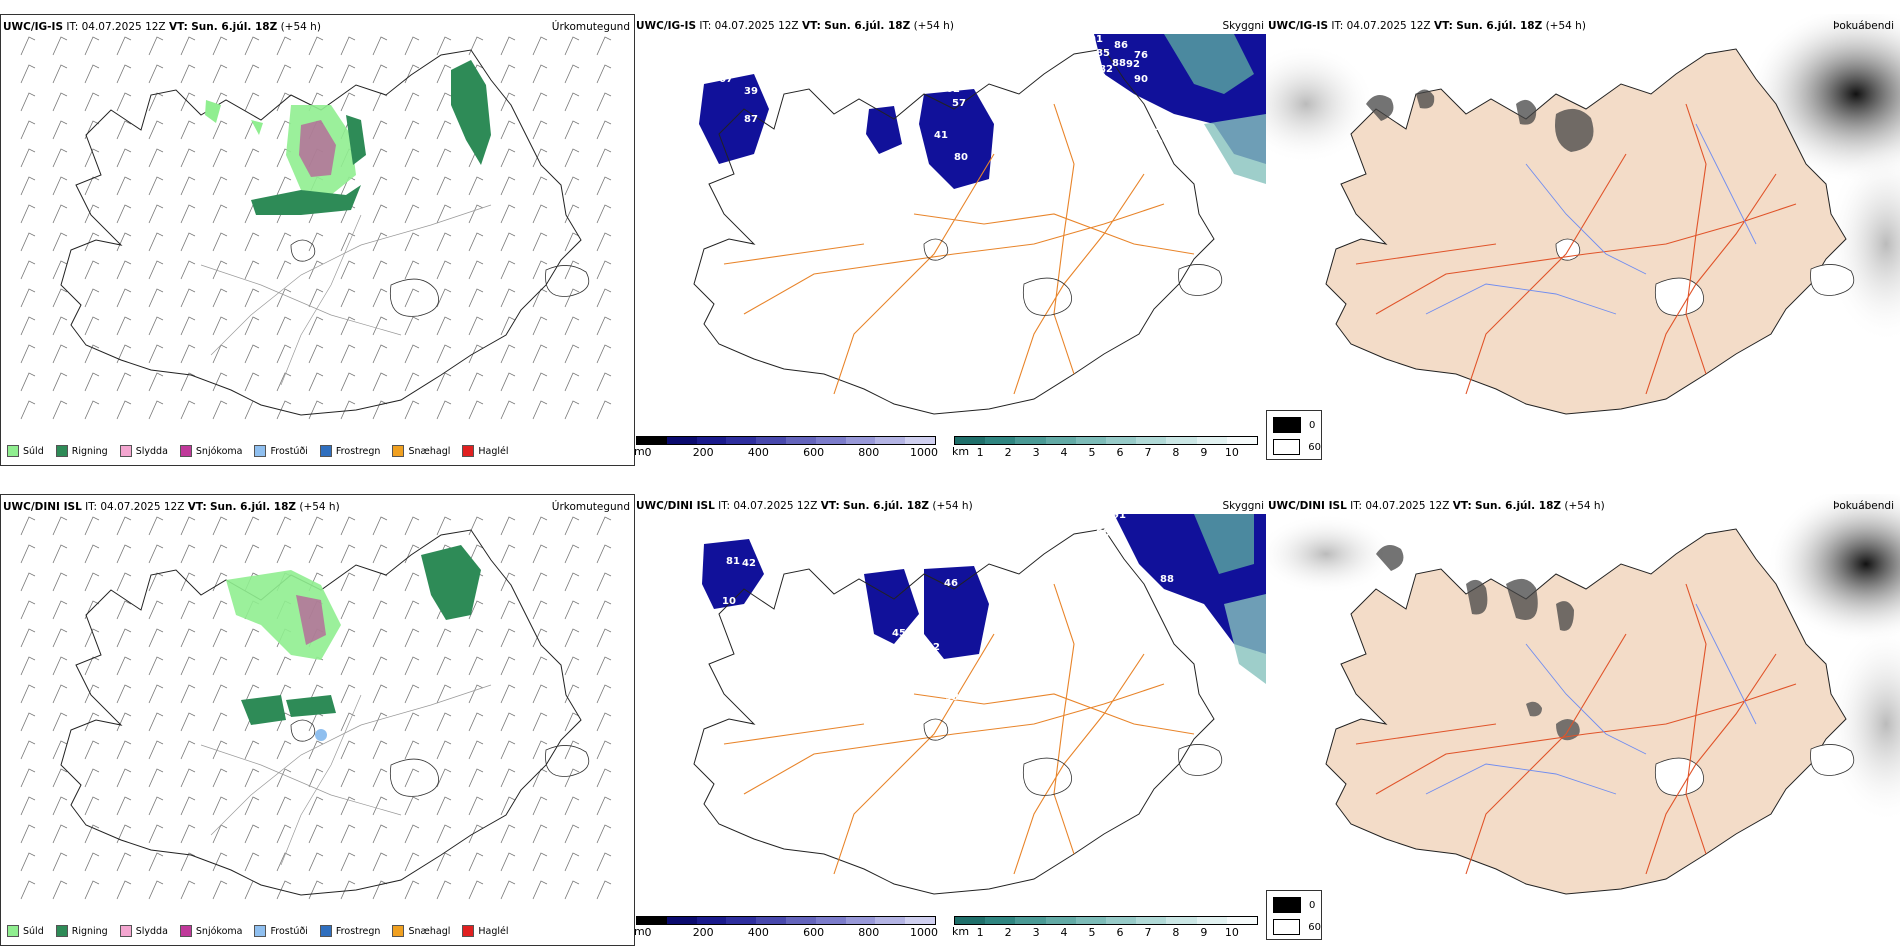 This screenshot has height=950, width=1900. What do you see at coordinates (493, 931) in the screenshot?
I see `legend-label: Haglél` at bounding box center [493, 931].